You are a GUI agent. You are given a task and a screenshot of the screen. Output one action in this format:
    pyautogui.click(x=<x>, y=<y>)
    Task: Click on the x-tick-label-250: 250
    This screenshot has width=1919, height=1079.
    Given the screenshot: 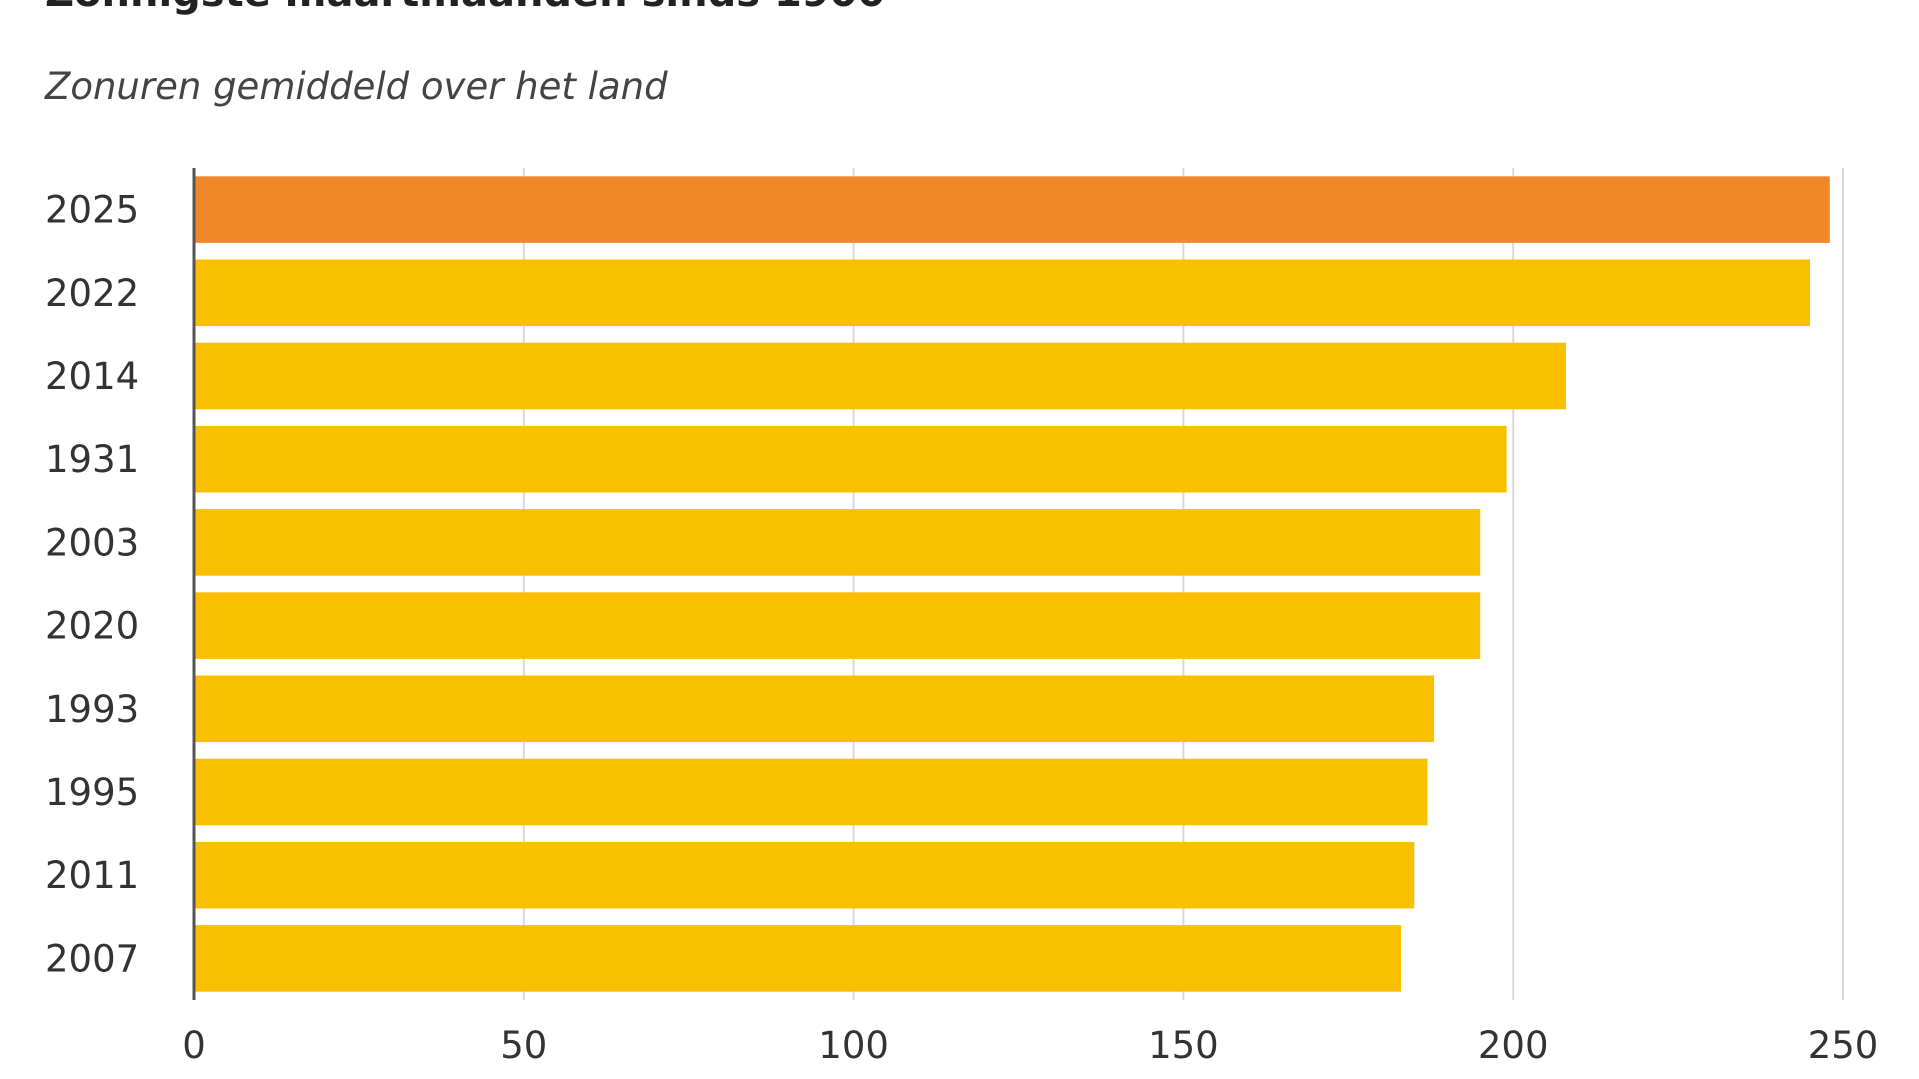 What is the action you would take?
    pyautogui.click(x=1843, y=1045)
    